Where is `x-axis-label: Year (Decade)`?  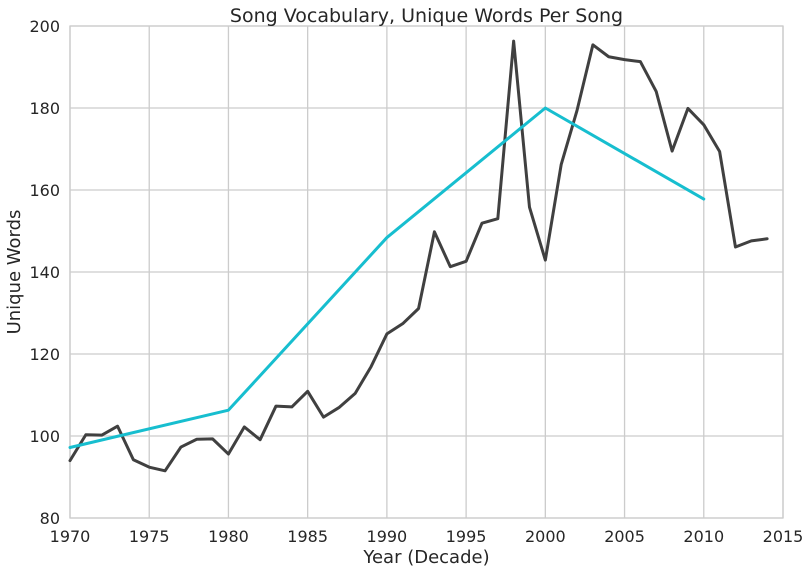 x-axis-label: Year (Decade) is located at coordinates (425, 557).